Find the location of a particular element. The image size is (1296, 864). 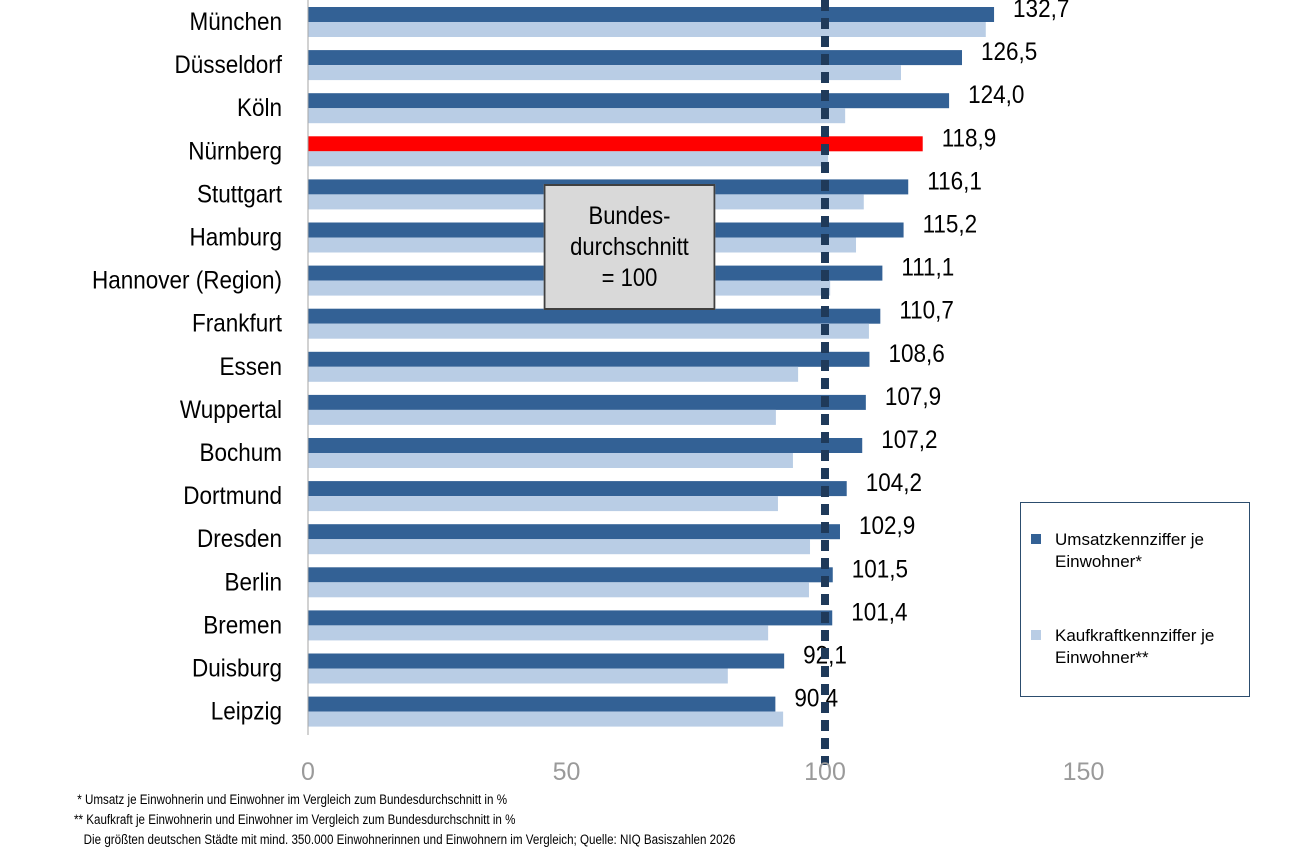

x-tick-label: 100 is located at coordinates (825, 772).